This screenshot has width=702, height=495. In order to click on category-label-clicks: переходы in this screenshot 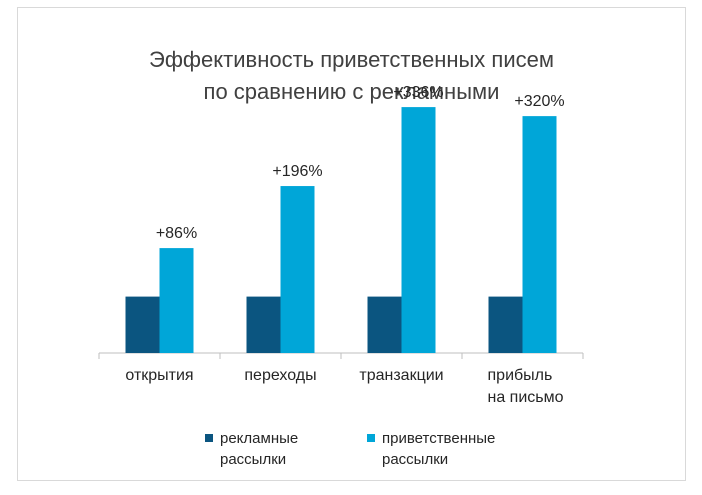, I will do `click(281, 376)`.